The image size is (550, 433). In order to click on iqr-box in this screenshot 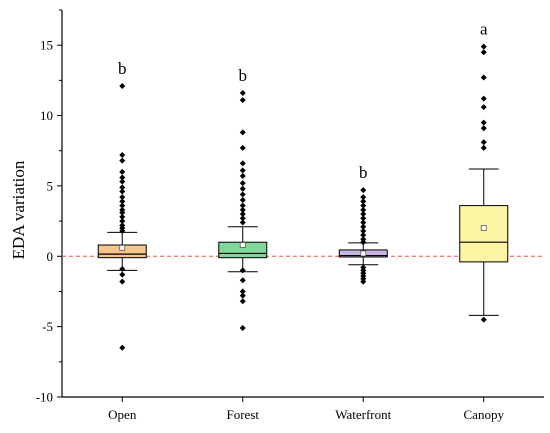, I will do `click(484, 234)`.